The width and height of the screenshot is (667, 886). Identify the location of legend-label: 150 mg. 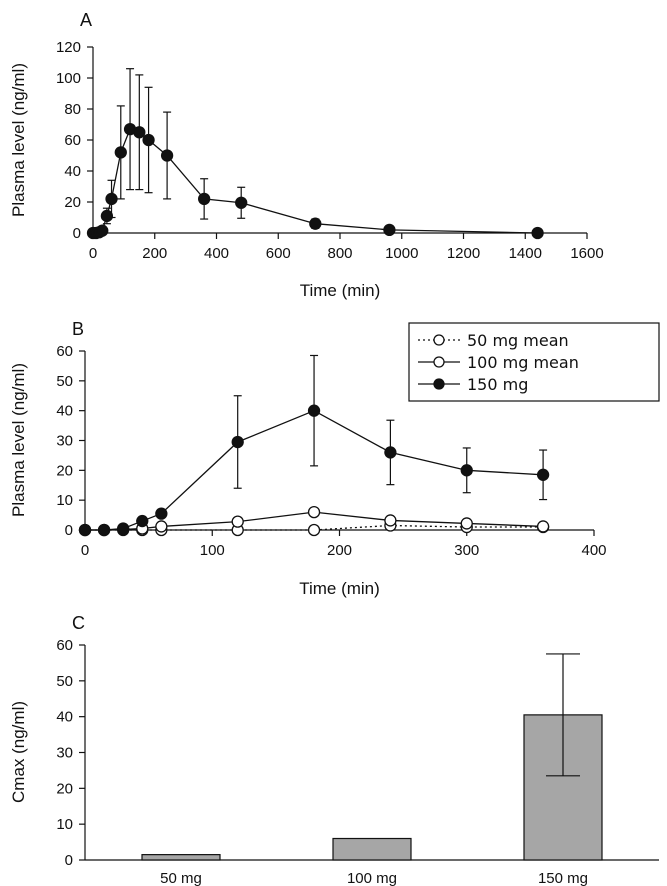
(497, 384).